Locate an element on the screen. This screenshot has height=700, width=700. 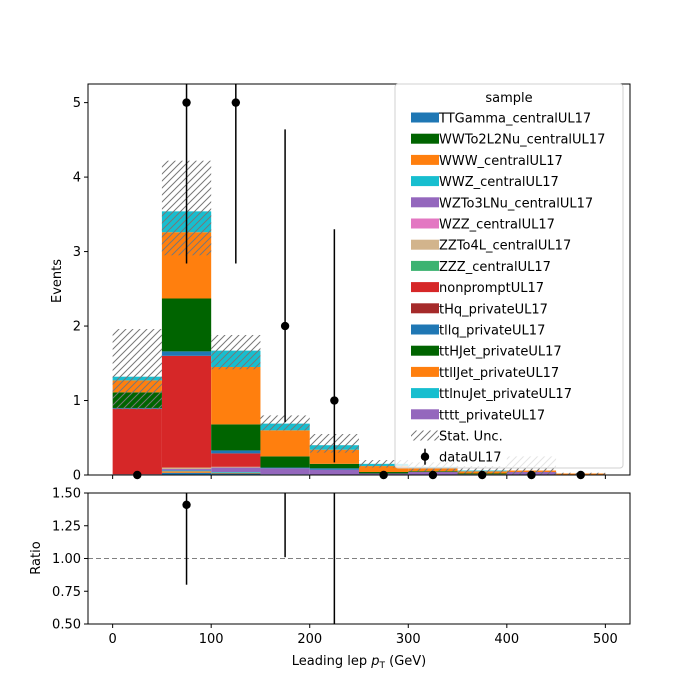
legend-label-15: Stat. Unc. is located at coordinates (471, 437).